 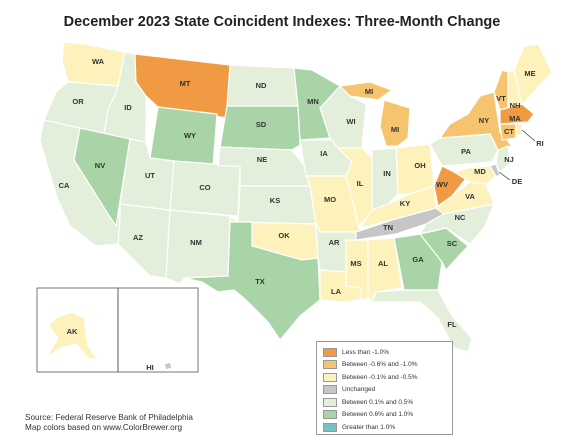 What do you see at coordinates (150, 175) in the screenshot?
I see `label-UT: UT` at bounding box center [150, 175].